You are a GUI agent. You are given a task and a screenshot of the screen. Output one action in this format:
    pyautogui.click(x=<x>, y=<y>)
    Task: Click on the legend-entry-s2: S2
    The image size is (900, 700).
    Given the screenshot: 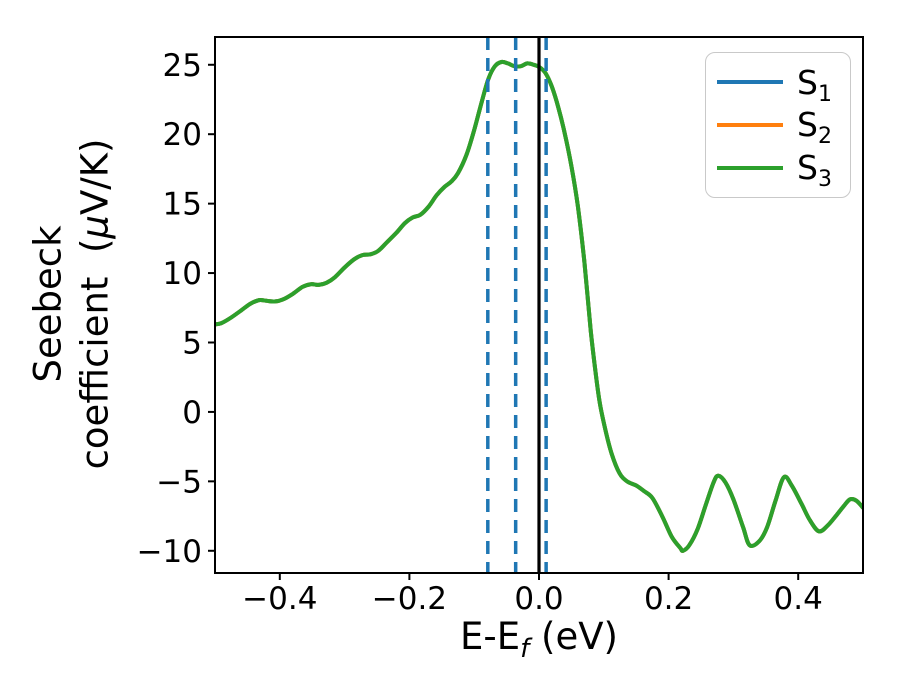 What is the action you would take?
    pyautogui.click(x=778, y=126)
    